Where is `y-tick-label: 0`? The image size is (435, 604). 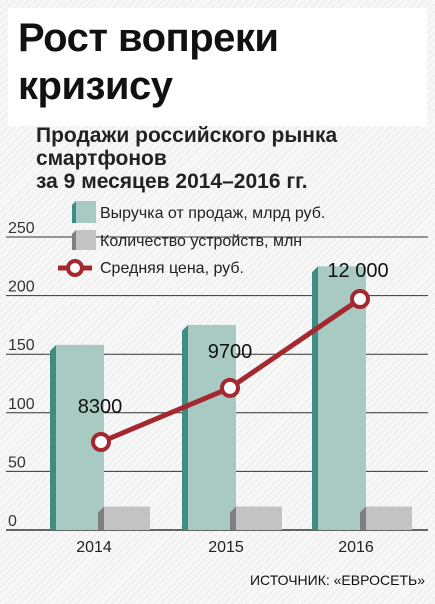 y-tick-label: 0 is located at coordinates (12, 521).